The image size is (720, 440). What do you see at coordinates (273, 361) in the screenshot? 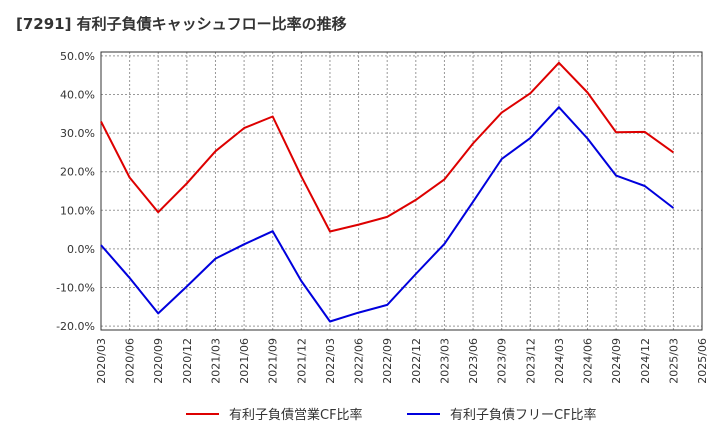
I see `x-tick-label: 2021/09` at bounding box center [273, 361].